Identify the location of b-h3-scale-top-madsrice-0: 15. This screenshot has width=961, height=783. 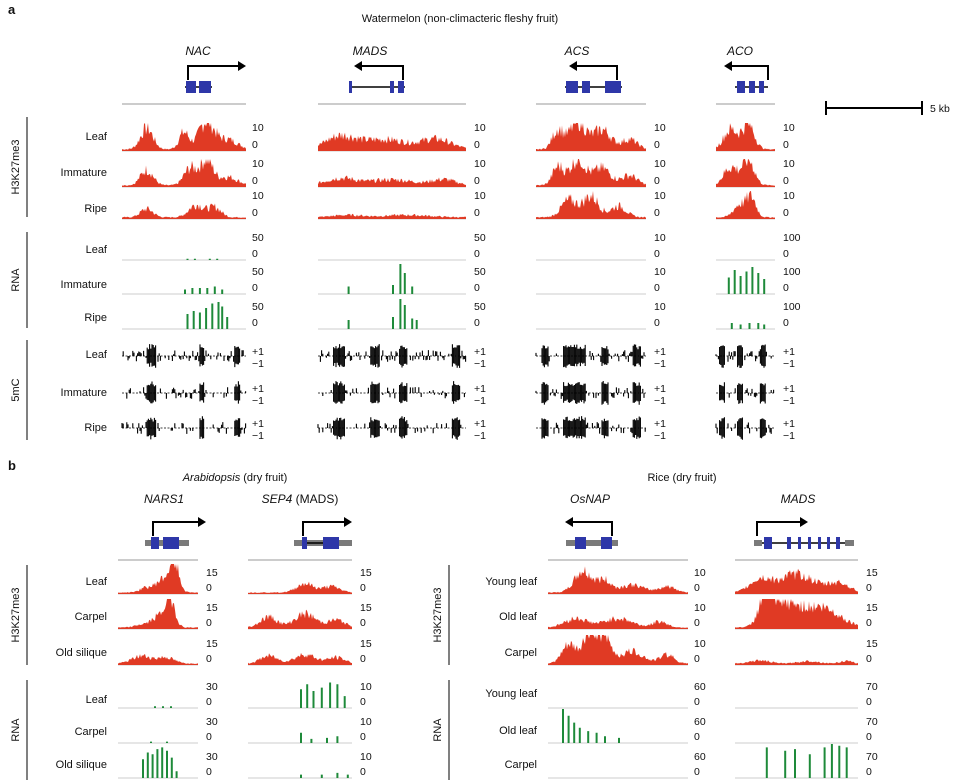
(872, 573).